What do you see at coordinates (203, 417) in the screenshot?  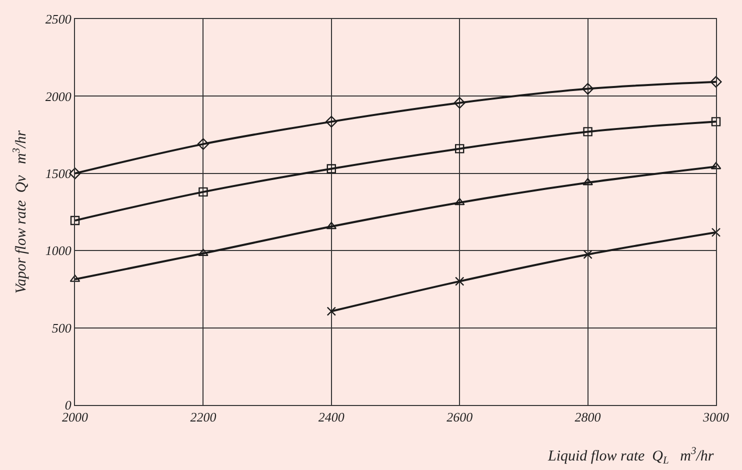 I see `x-tick-label: 2200` at bounding box center [203, 417].